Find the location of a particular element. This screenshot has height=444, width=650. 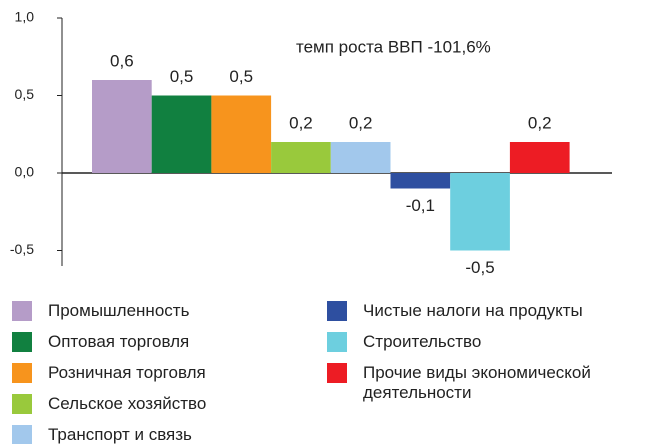

annotation: темп роста ВВП -101,6% is located at coordinates (393, 46).